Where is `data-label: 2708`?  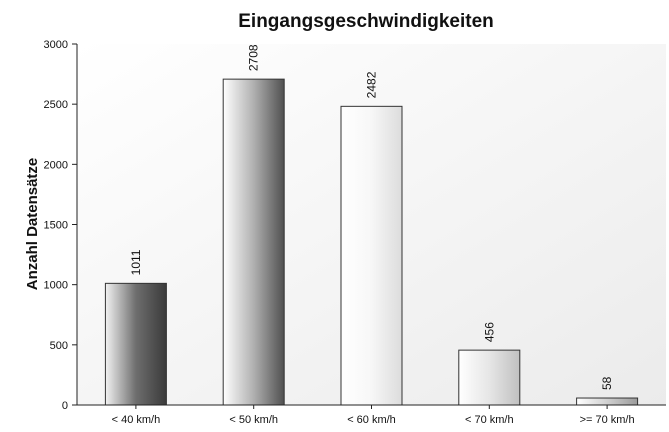 data-label: 2708 is located at coordinates (254, 57).